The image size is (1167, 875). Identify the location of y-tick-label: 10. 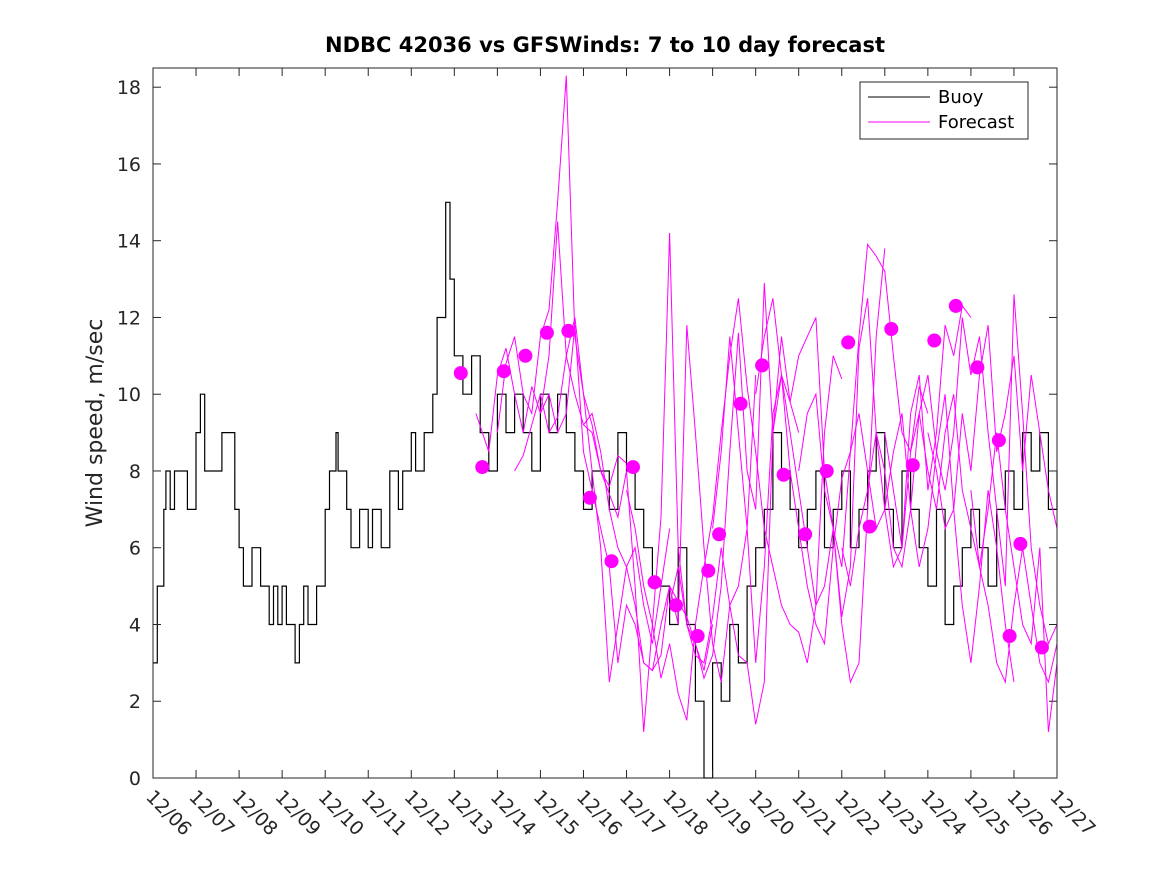
(129, 395).